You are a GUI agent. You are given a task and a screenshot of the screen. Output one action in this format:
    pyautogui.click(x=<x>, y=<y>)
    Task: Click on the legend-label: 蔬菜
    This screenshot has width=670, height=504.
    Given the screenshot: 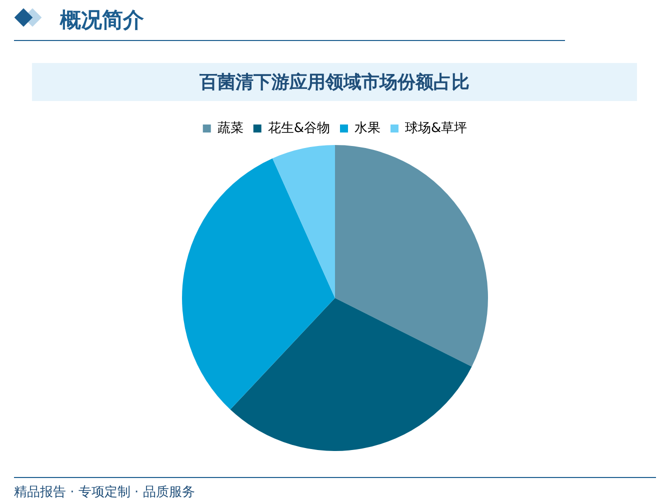 What is the action you would take?
    pyautogui.click(x=230, y=128)
    